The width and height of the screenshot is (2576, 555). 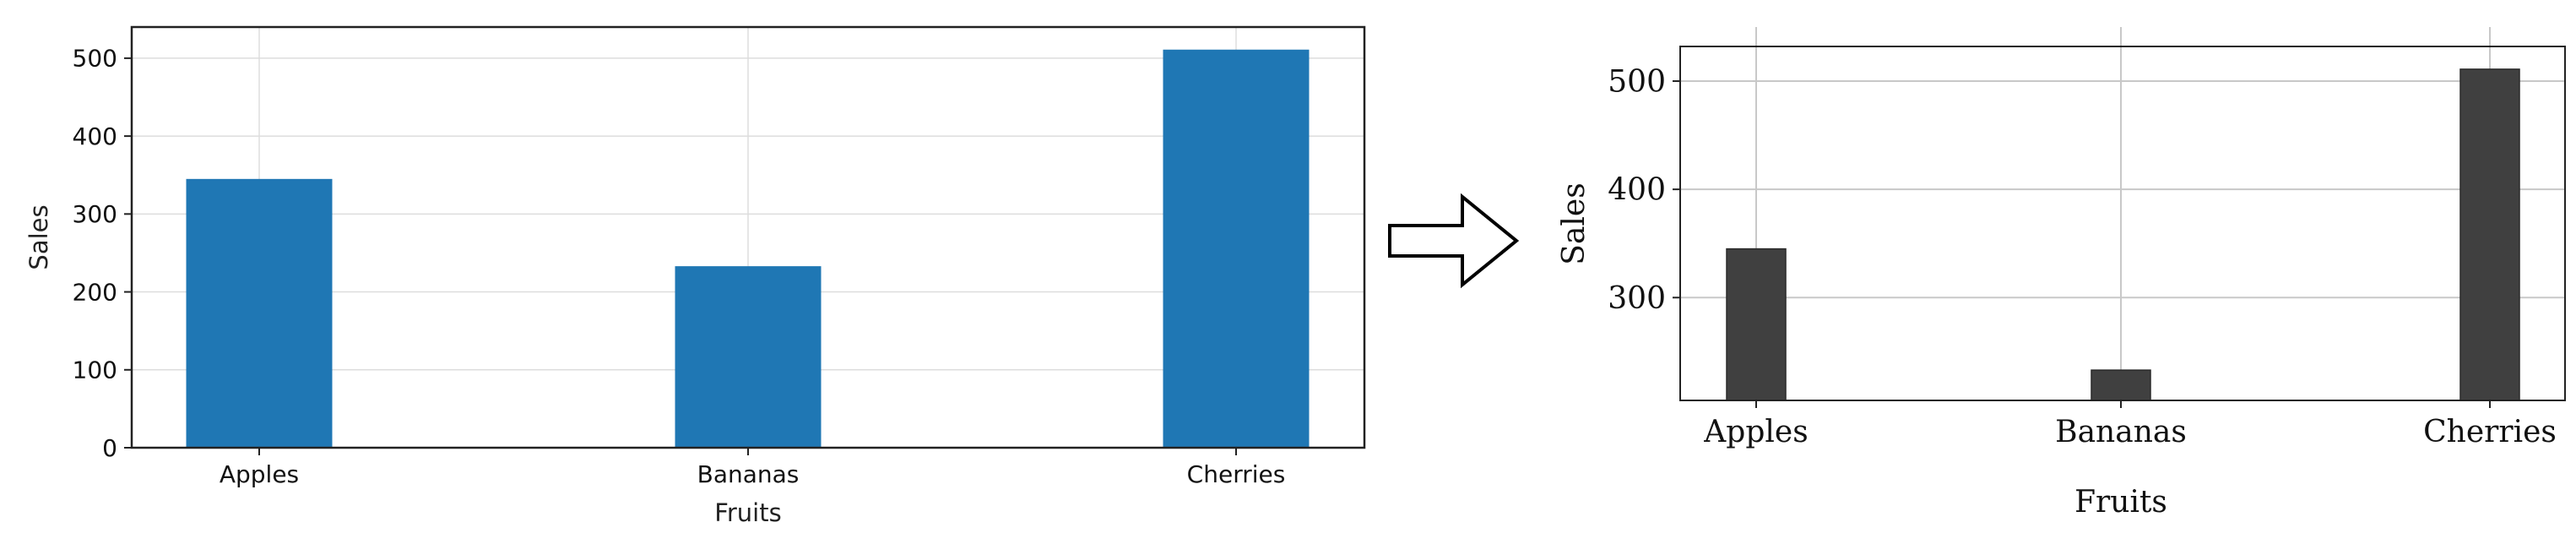 I want to click on right-y-axis-ticks: 300 400 500, so click(x=1644, y=190).